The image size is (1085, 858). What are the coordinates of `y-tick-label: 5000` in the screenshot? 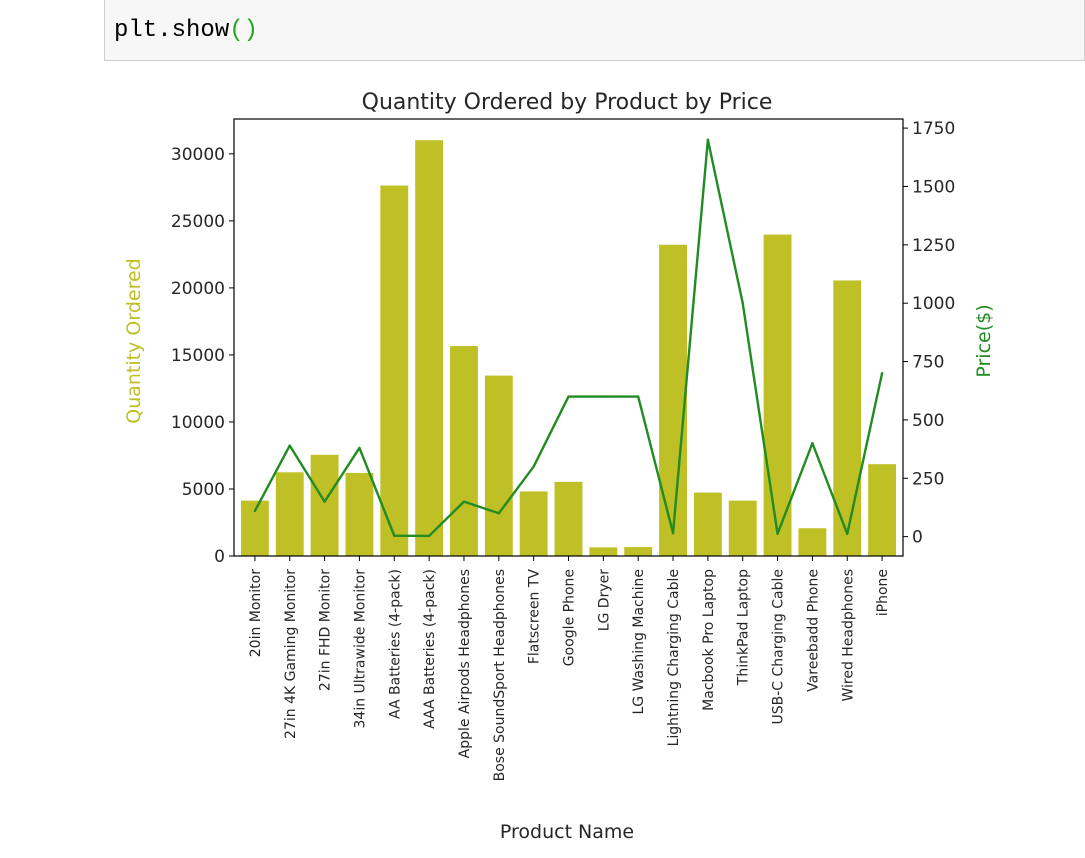 It's located at (203, 490).